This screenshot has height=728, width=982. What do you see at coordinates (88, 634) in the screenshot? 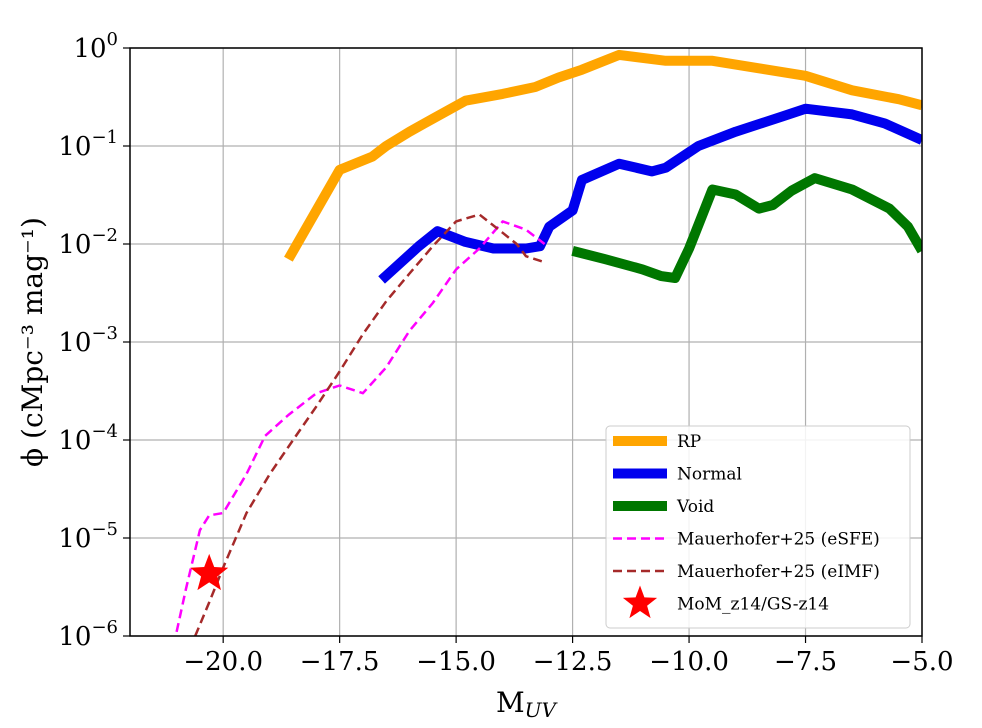
I see `y-tick-label: 10⁻⁶` at bounding box center [88, 634].